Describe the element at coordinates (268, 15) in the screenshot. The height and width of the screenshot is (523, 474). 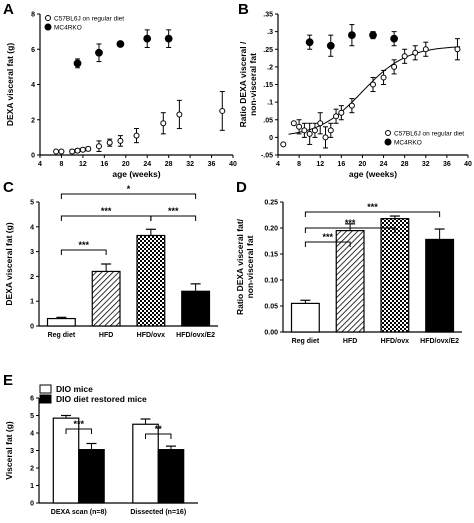
I see `panel-b-y-tick-label: .35` at that location.